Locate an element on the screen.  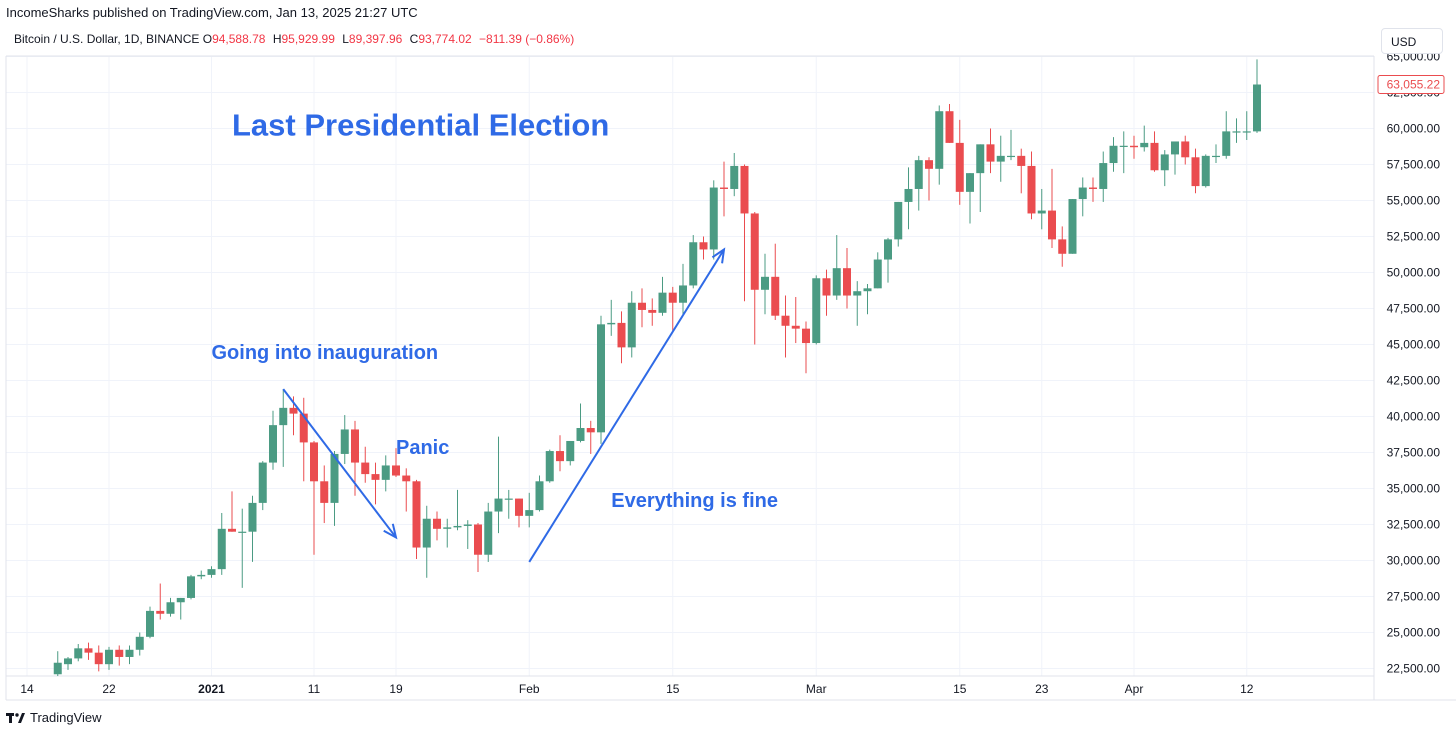
currency-button: USD is located at coordinates (1412, 41).